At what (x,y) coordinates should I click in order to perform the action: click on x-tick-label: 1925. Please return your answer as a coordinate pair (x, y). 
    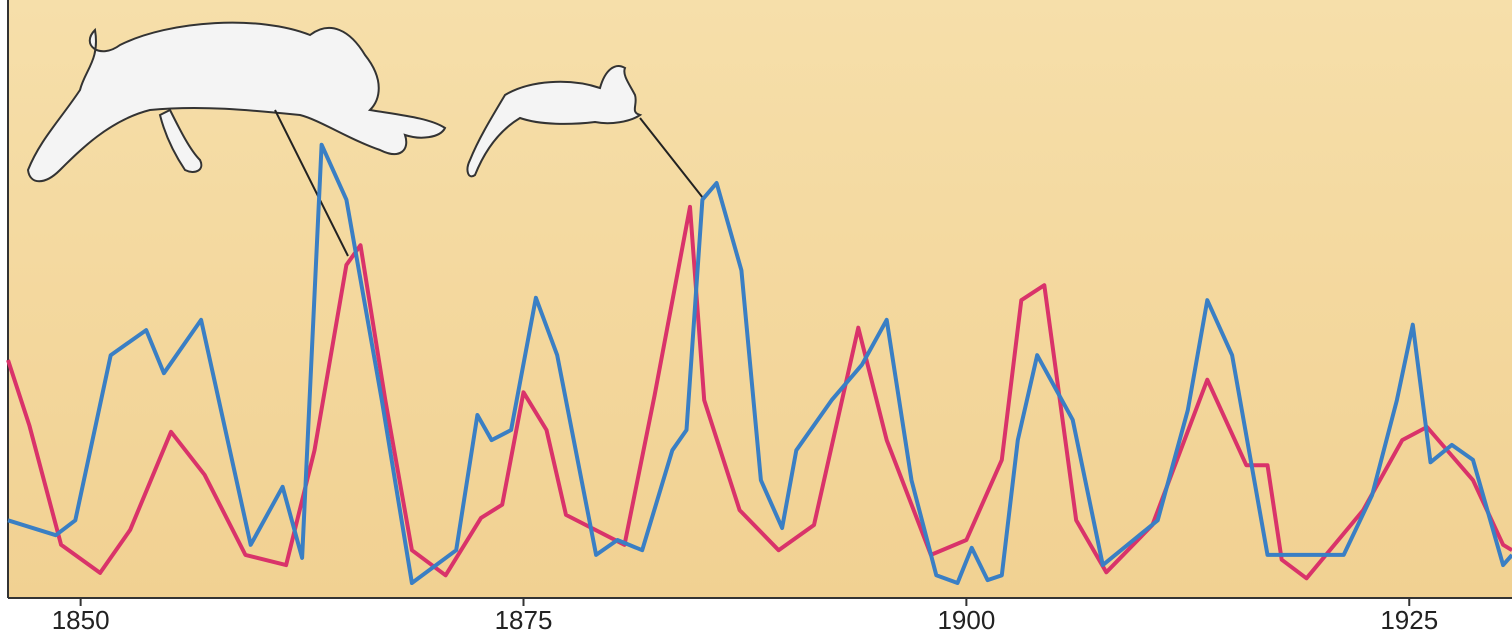
    Looking at the image, I should click on (1409, 620).